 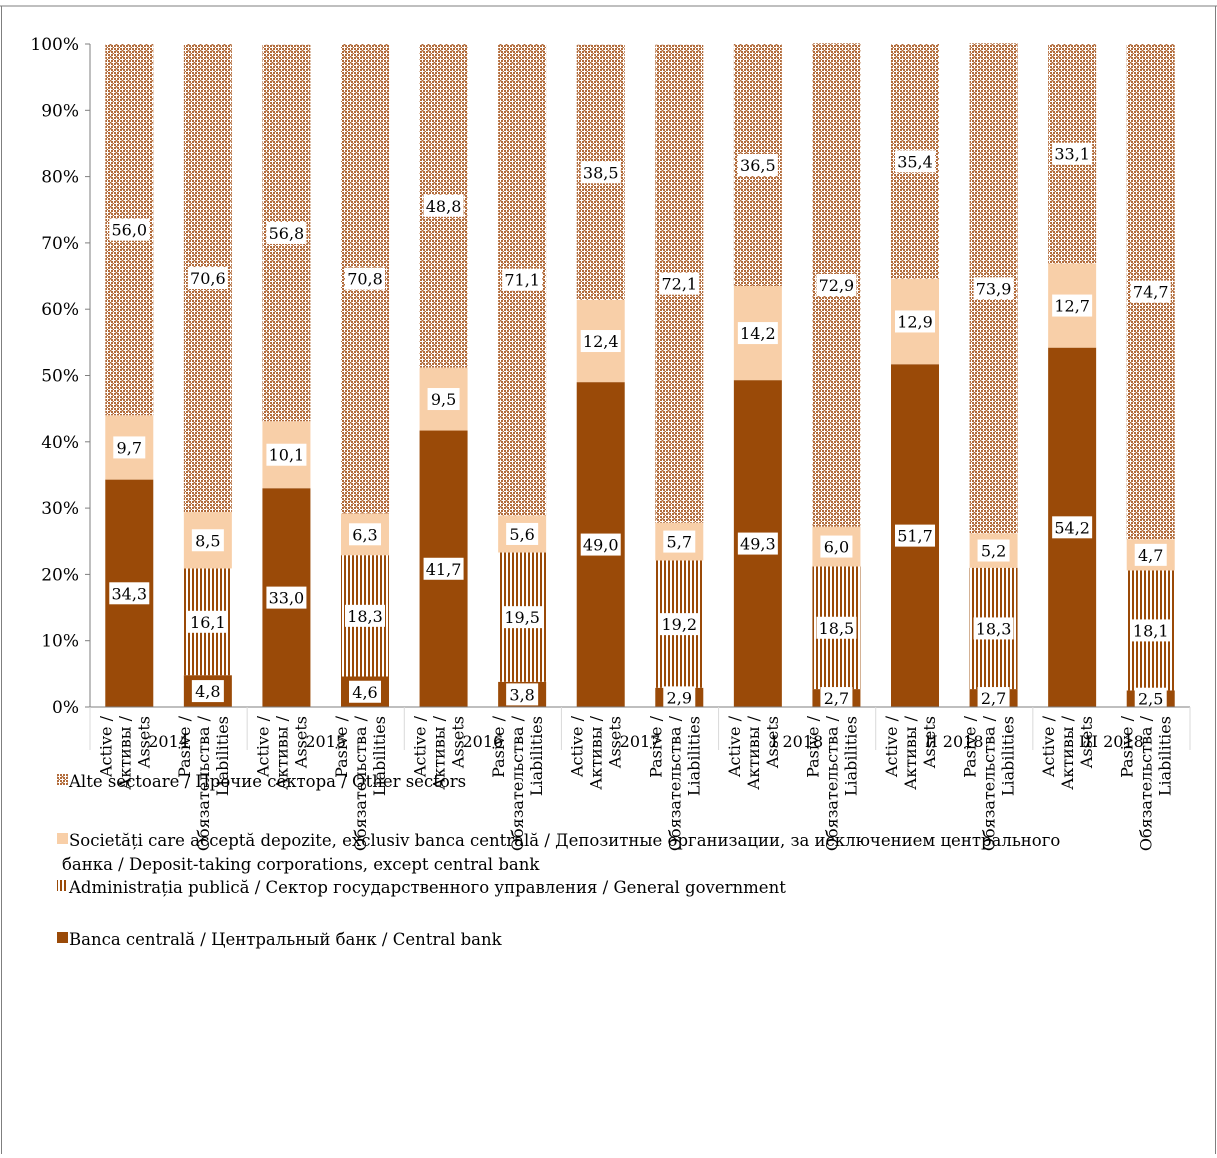 I want to click on data-label: 56,0, so click(x=129, y=230).